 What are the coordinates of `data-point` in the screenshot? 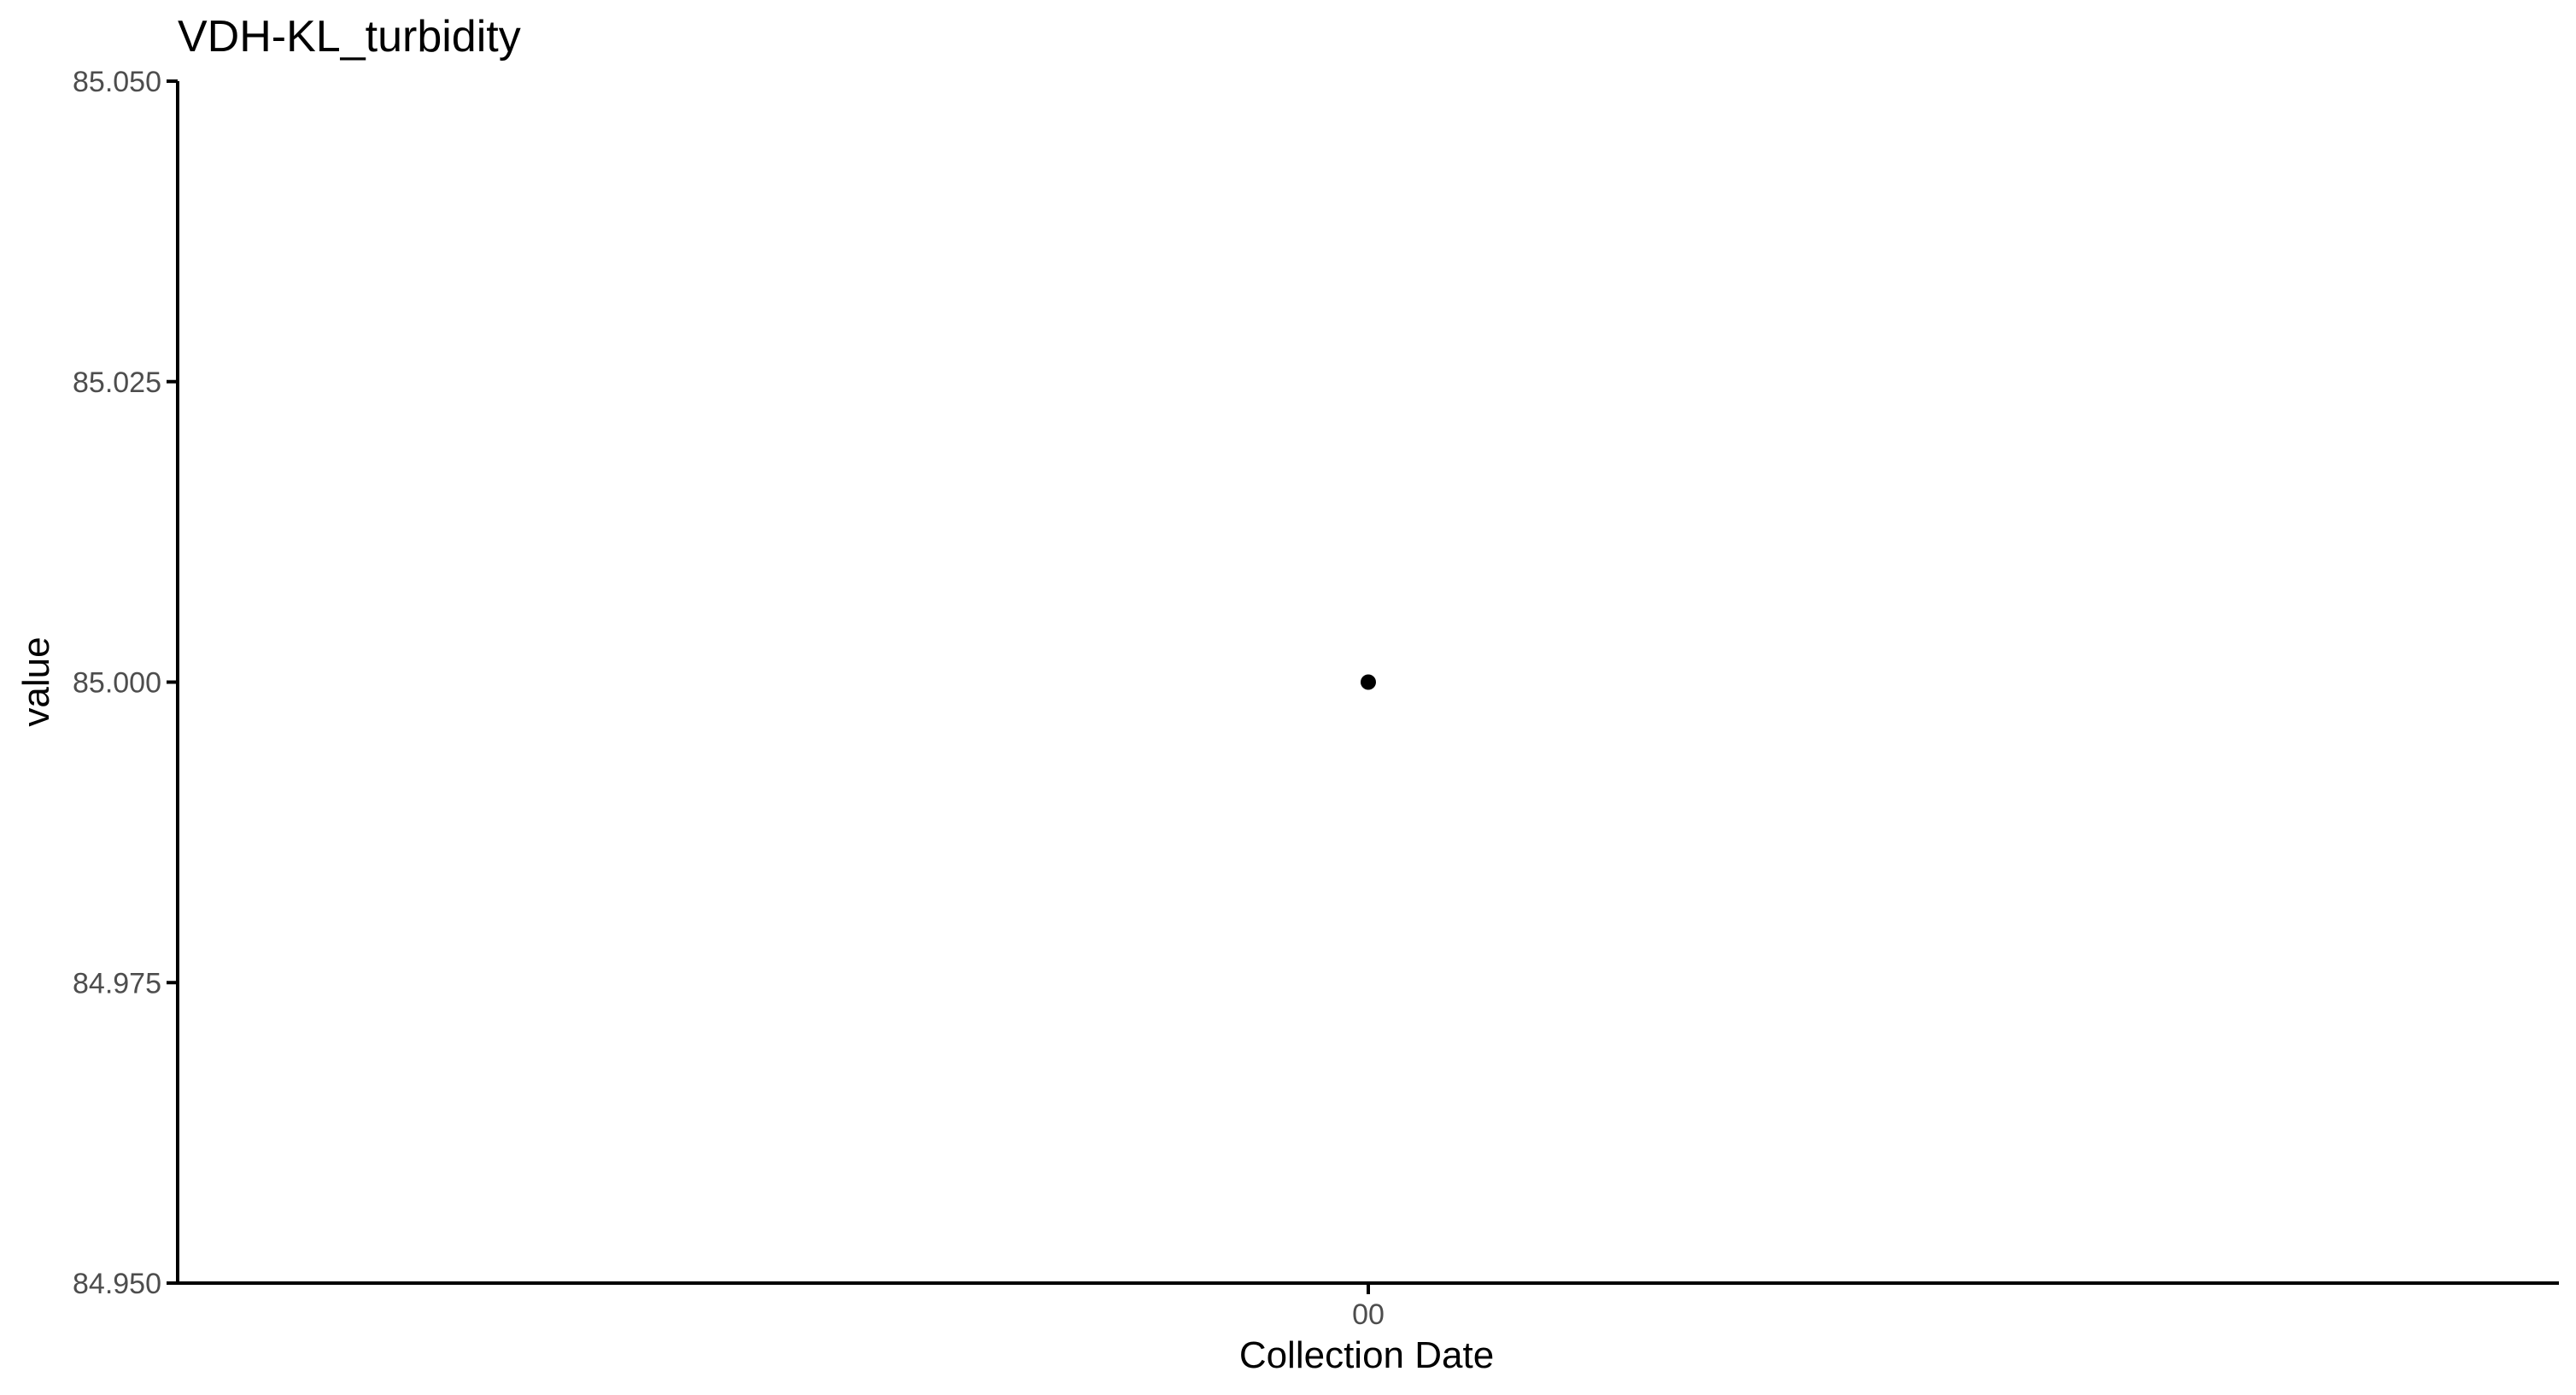 It's located at (1368, 682).